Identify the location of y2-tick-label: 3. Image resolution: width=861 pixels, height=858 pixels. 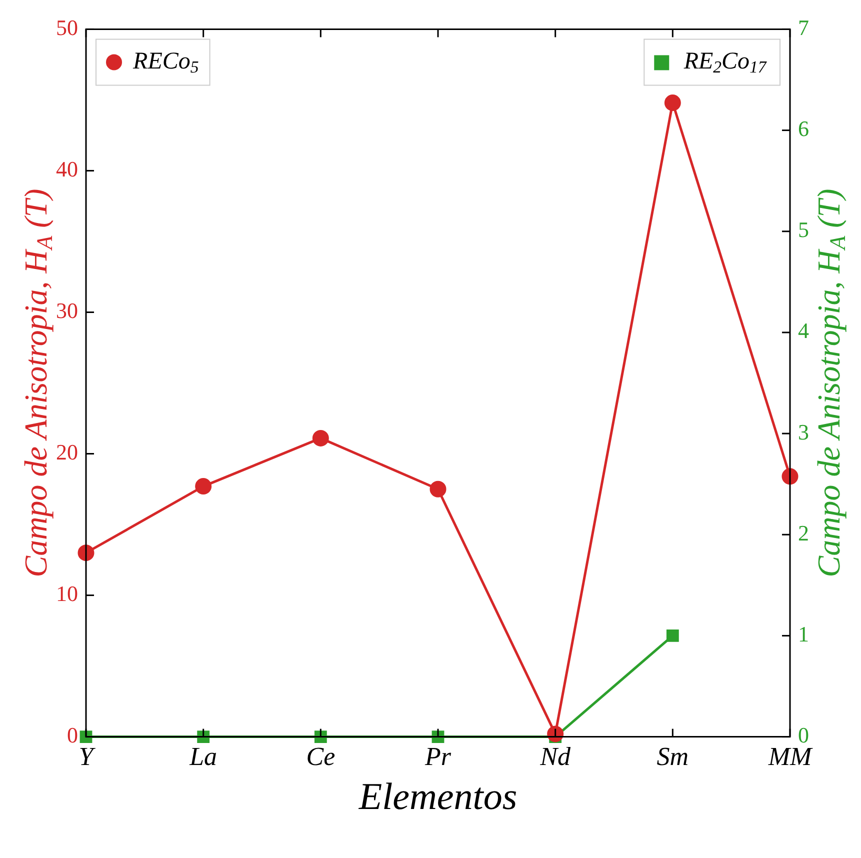
(803, 431).